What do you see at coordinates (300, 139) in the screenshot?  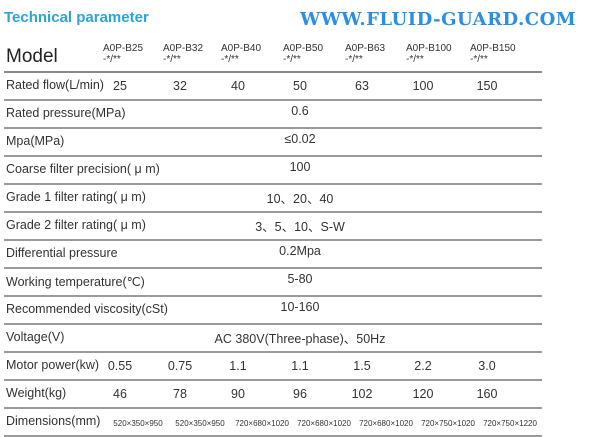 I see `merged-value: ≤0.02` at bounding box center [300, 139].